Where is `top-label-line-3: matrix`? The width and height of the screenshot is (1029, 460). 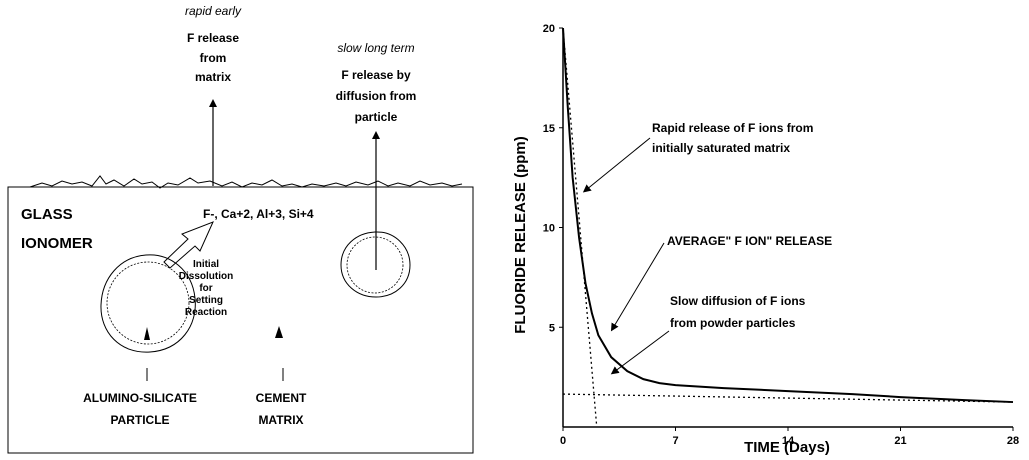 top-label-line-3: matrix is located at coordinates (213, 77).